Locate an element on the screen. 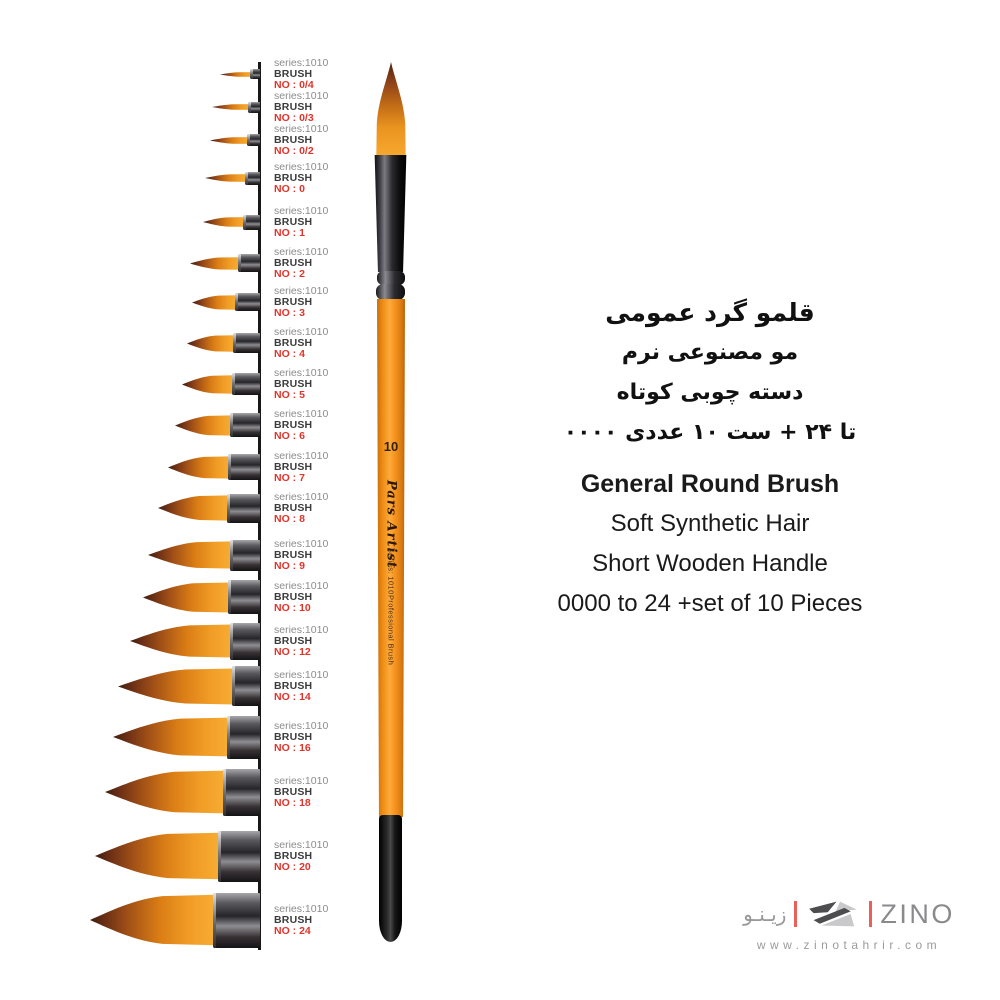  brush-item-labels: series:1010 BRUSH NO : 7 is located at coordinates (310, 467).